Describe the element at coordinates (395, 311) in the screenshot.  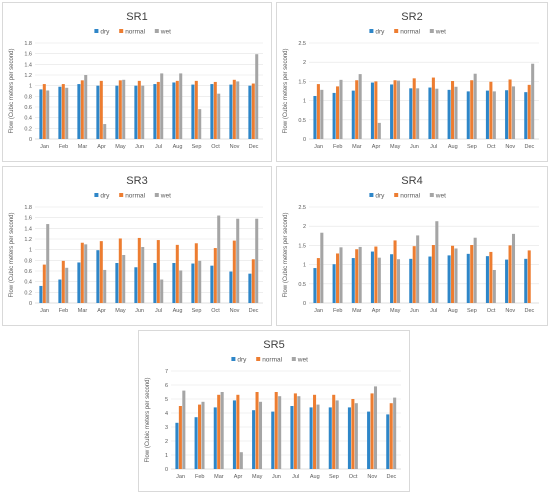
I see `x-tick-label: May` at that location.